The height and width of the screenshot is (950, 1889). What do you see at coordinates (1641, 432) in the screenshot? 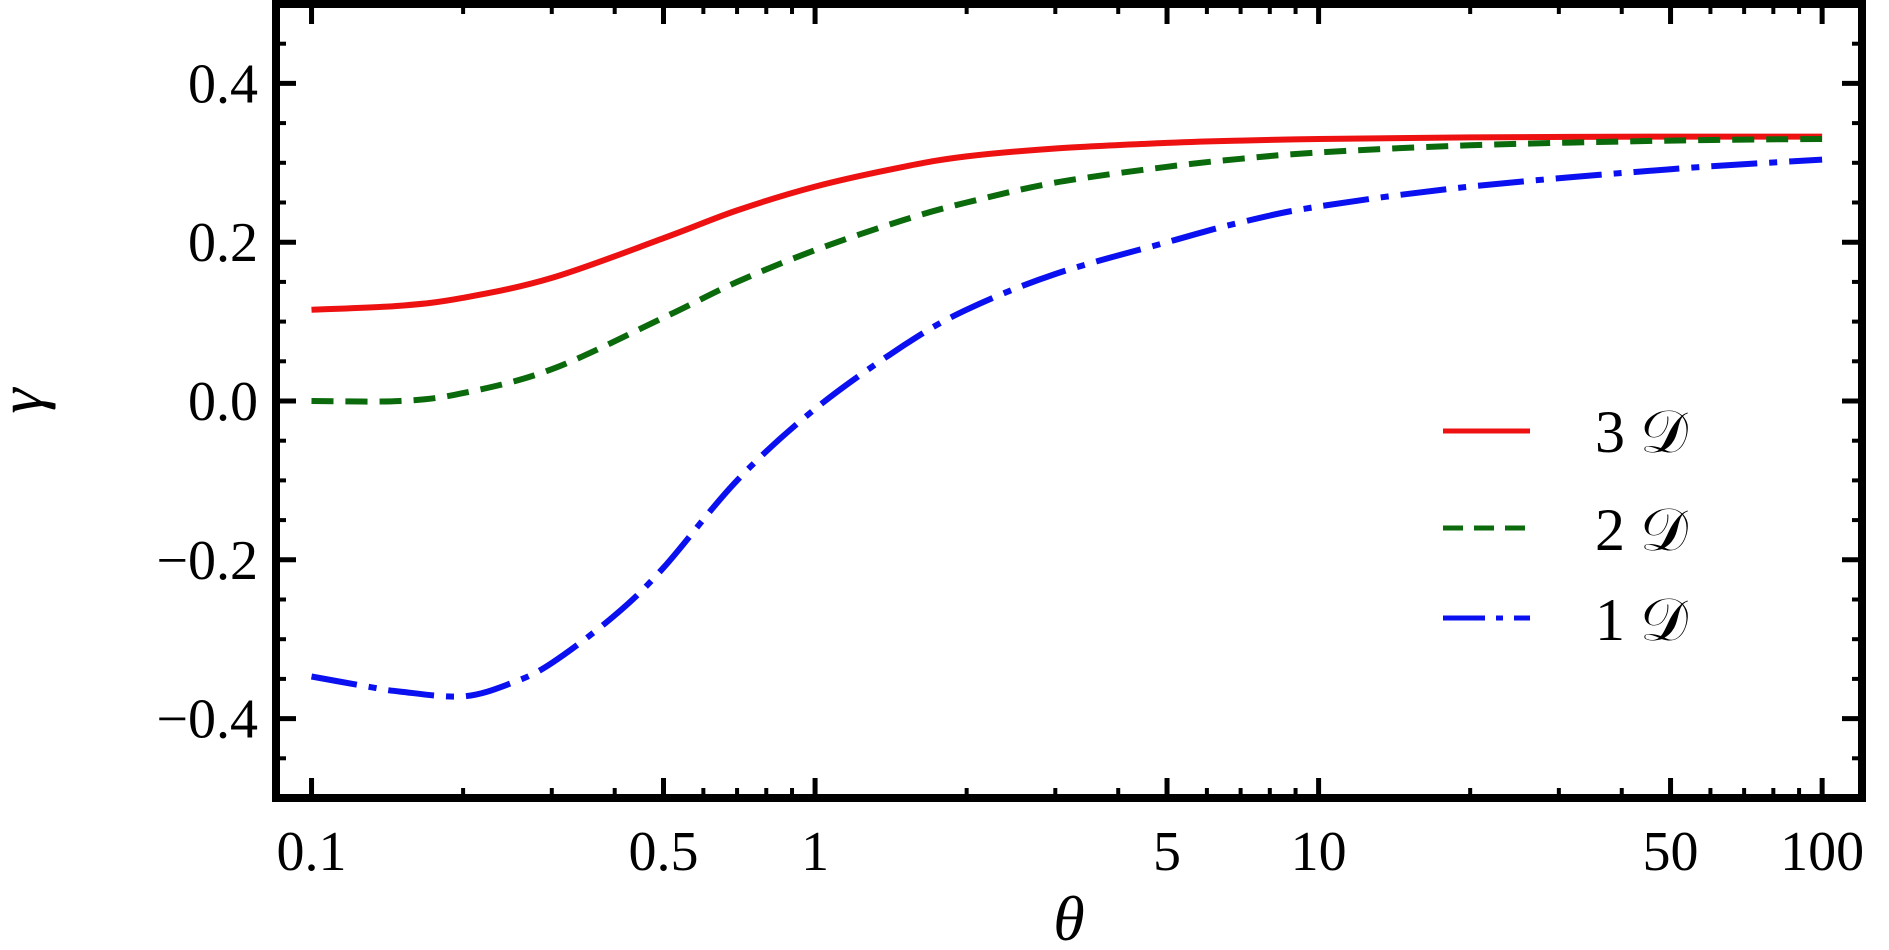
I see `legend-label-3d: 3 𝒟` at bounding box center [1641, 432].